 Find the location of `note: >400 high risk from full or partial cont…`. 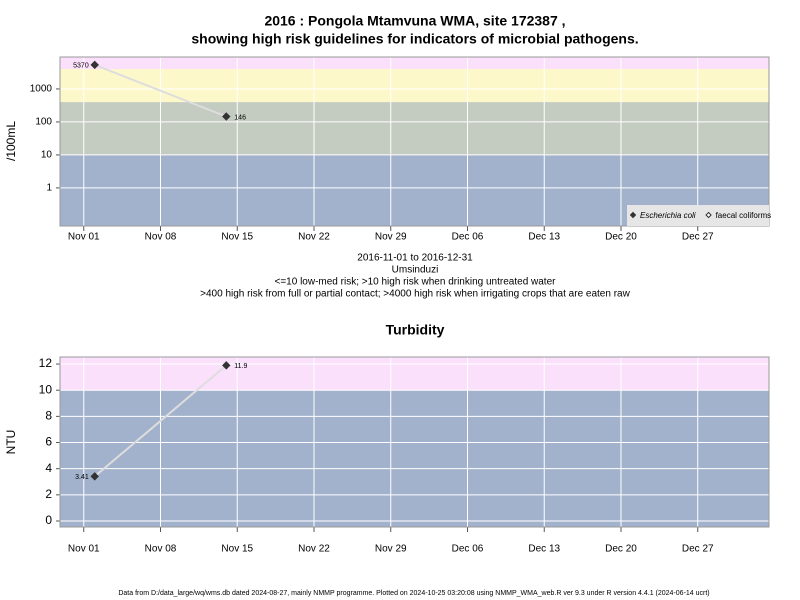

note: >400 high risk from full or partial cont… is located at coordinates (415, 294).